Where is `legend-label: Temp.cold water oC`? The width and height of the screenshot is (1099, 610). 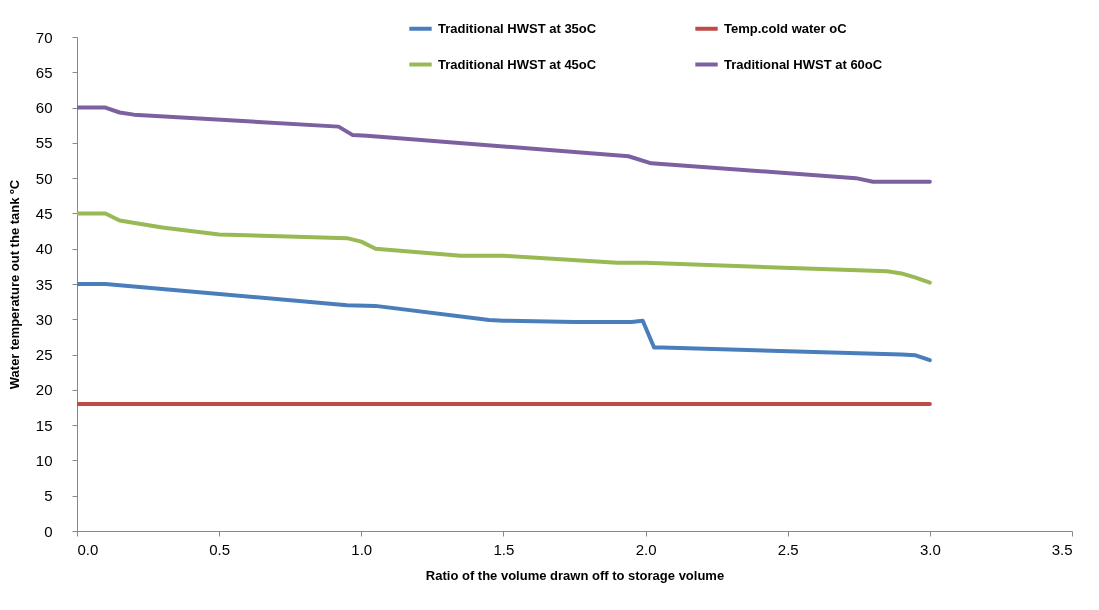
legend-label: Temp.cold water oC is located at coordinates (786, 28).